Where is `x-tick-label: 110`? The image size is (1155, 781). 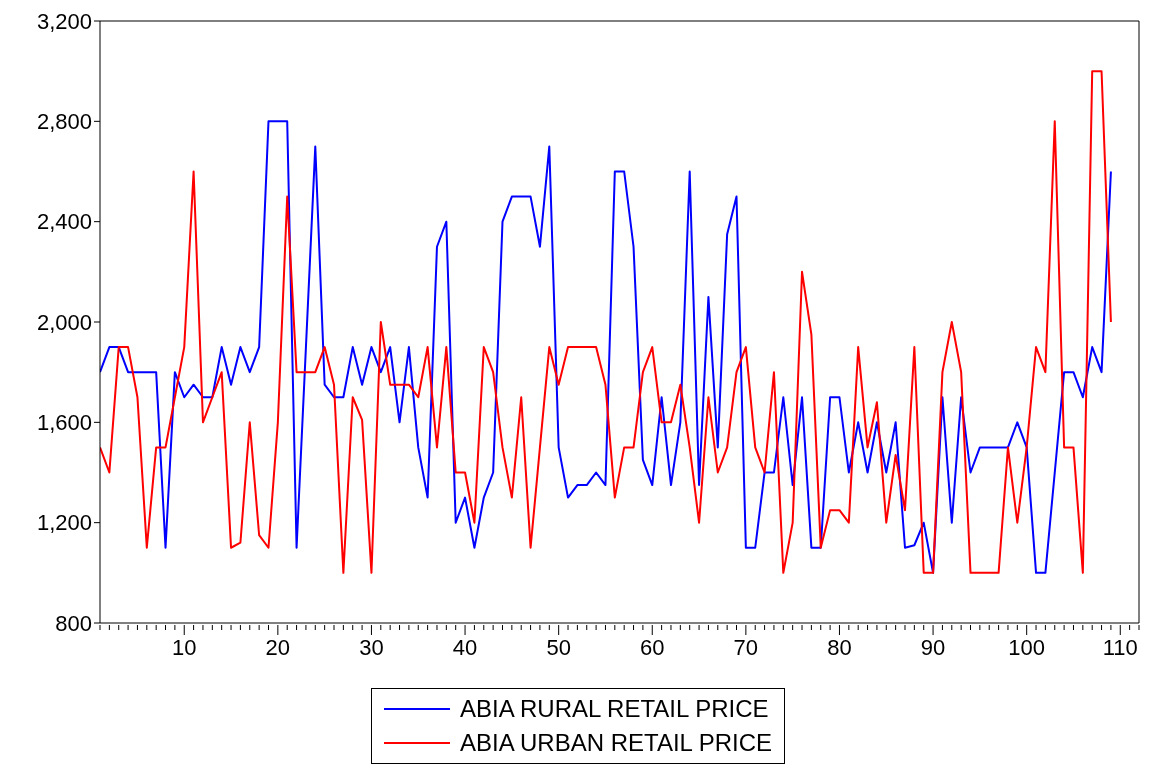
x-tick-label: 110 is located at coordinates (1120, 647).